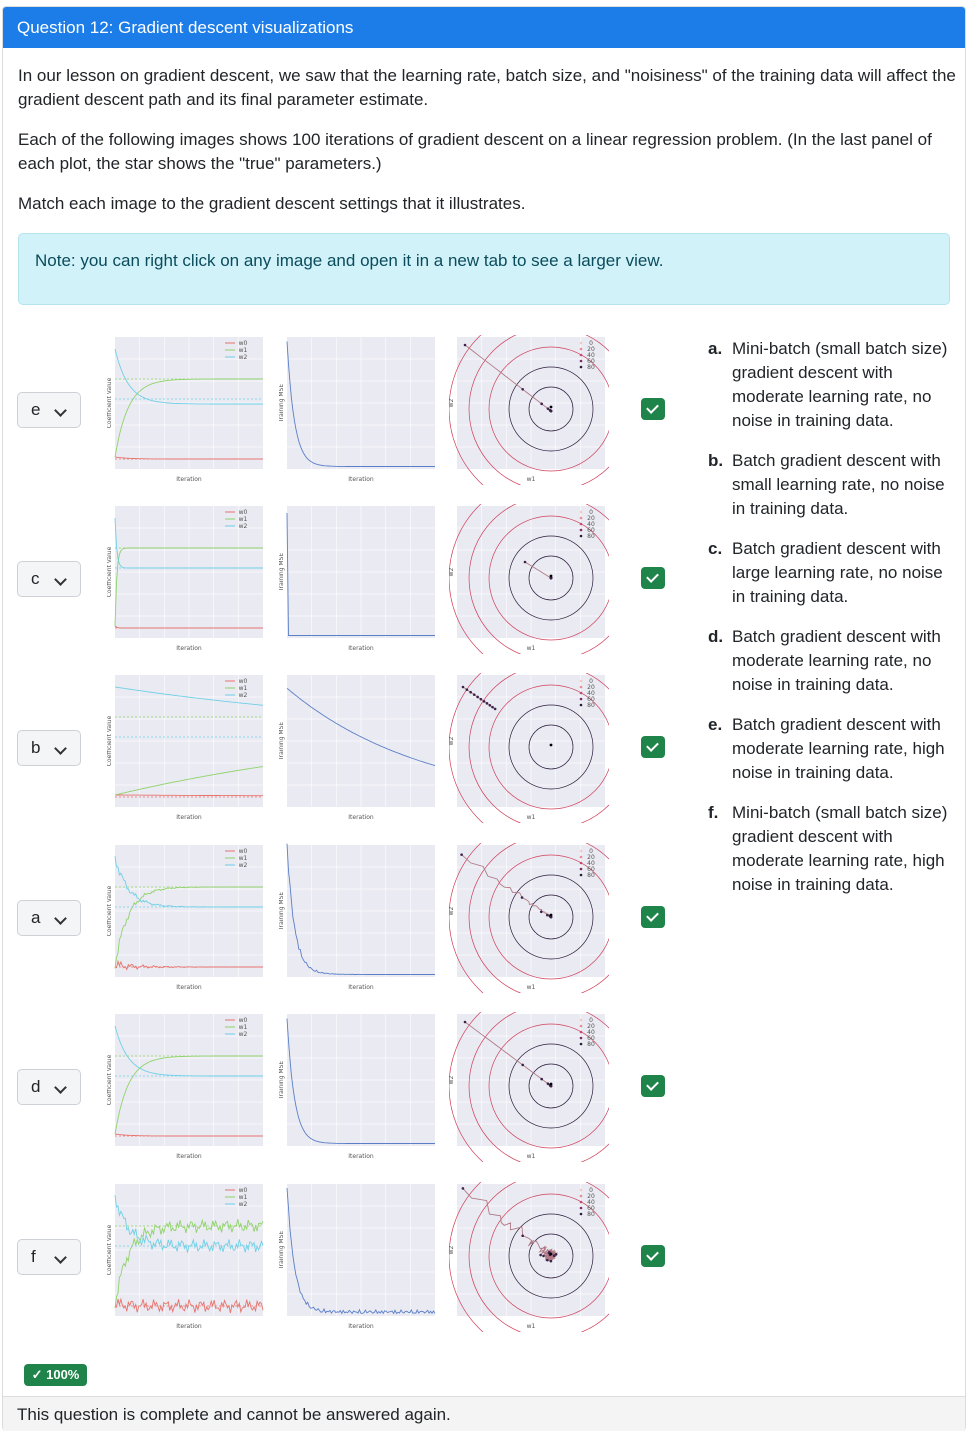 The width and height of the screenshot is (970, 1433). I want to click on correct-check-icon, so click(653, 409).